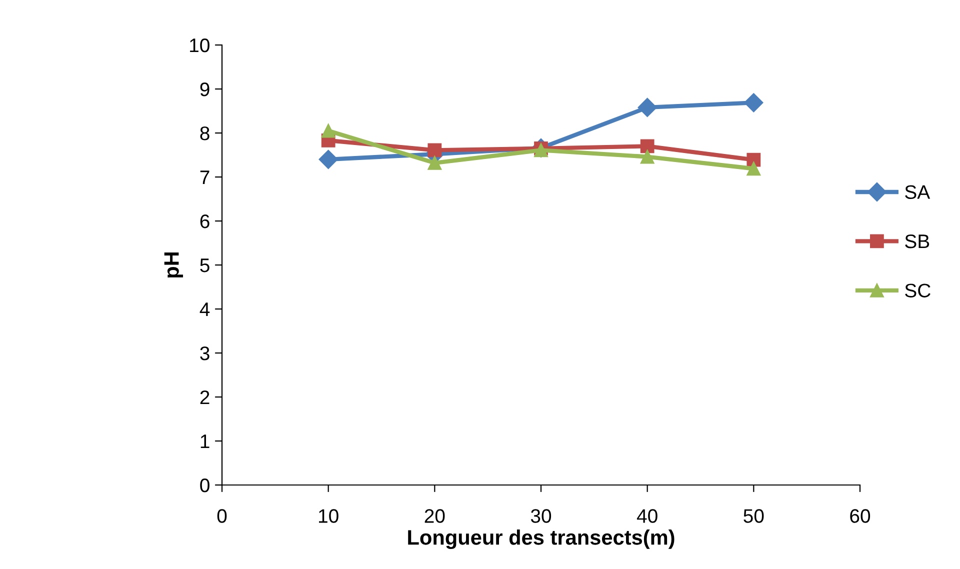 The image size is (960, 569). What do you see at coordinates (205, 265) in the screenshot?
I see `y-tick-label: 5` at bounding box center [205, 265].